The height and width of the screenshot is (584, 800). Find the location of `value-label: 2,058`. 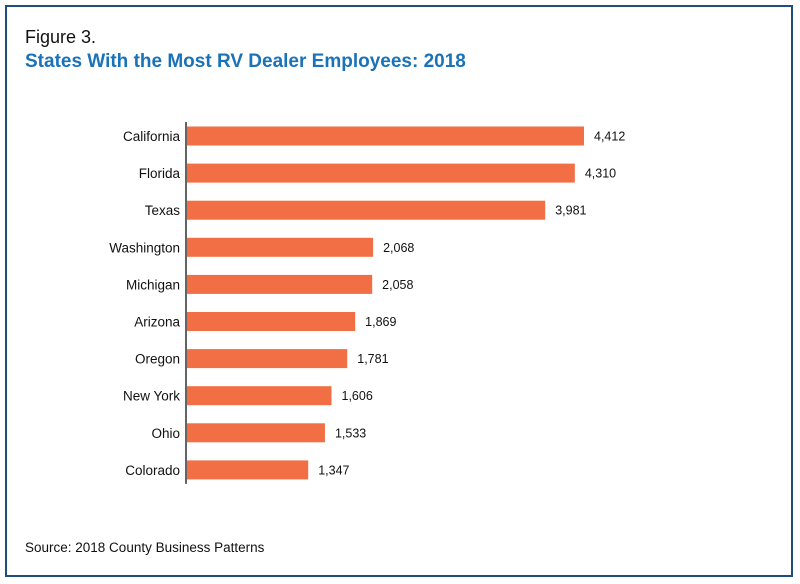

value-label: 2,058 is located at coordinates (397, 285).